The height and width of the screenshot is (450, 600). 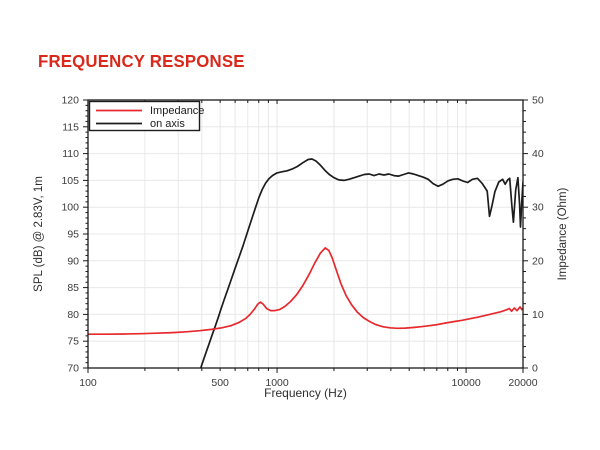 What do you see at coordinates (73, 342) in the screenshot?
I see `y-left-tick-label: 75` at bounding box center [73, 342].